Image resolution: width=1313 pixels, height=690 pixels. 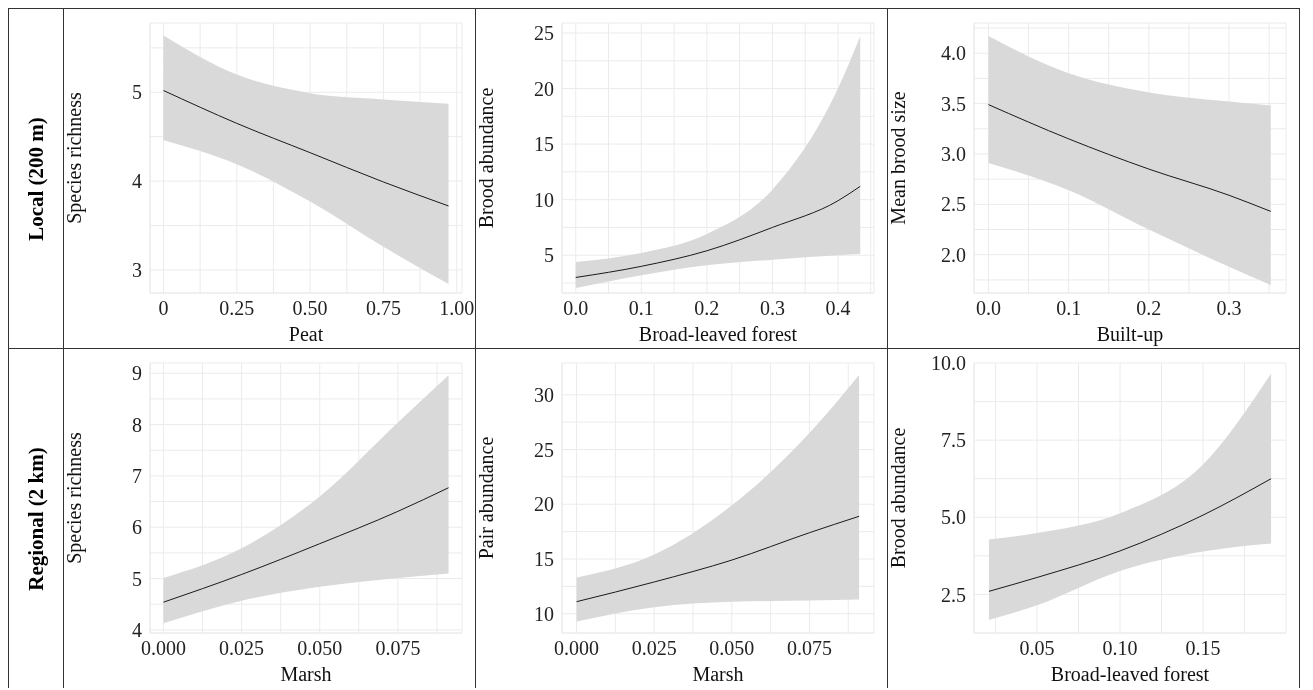 I want to click on x-tick-label: 1.00, so click(x=457, y=308).